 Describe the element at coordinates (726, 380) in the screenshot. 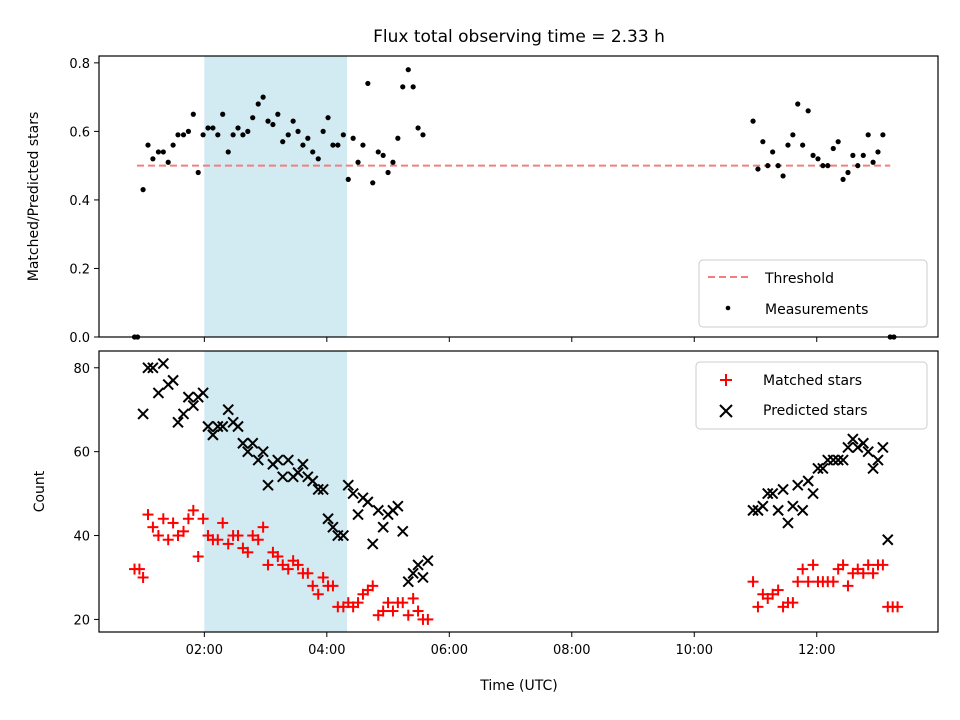

I see `legend-matched-swatch` at that location.